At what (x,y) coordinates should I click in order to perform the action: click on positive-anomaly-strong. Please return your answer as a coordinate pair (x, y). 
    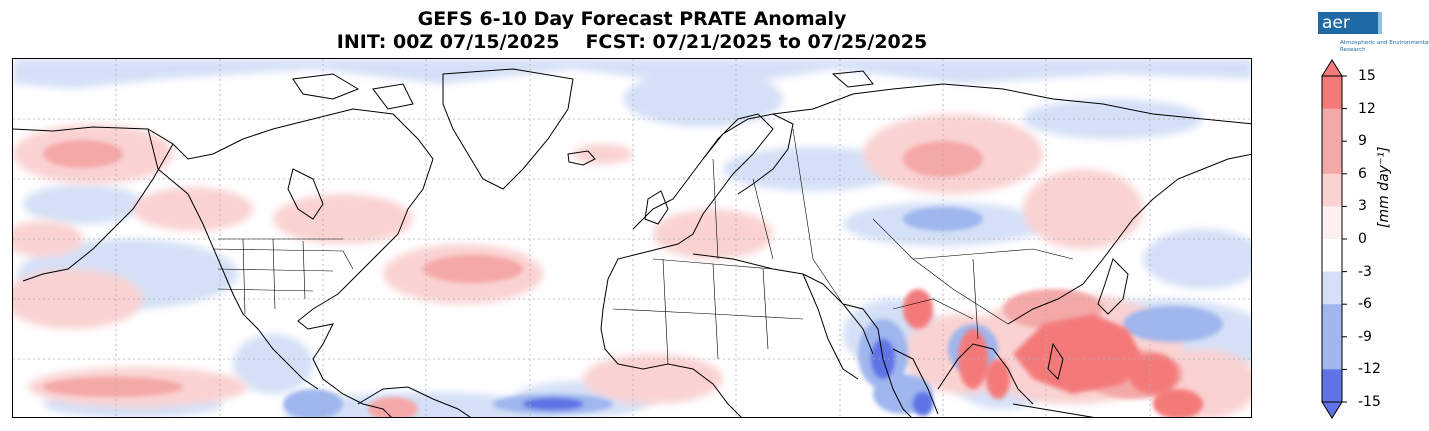
    Looking at the image, I should click on (1053, 353).